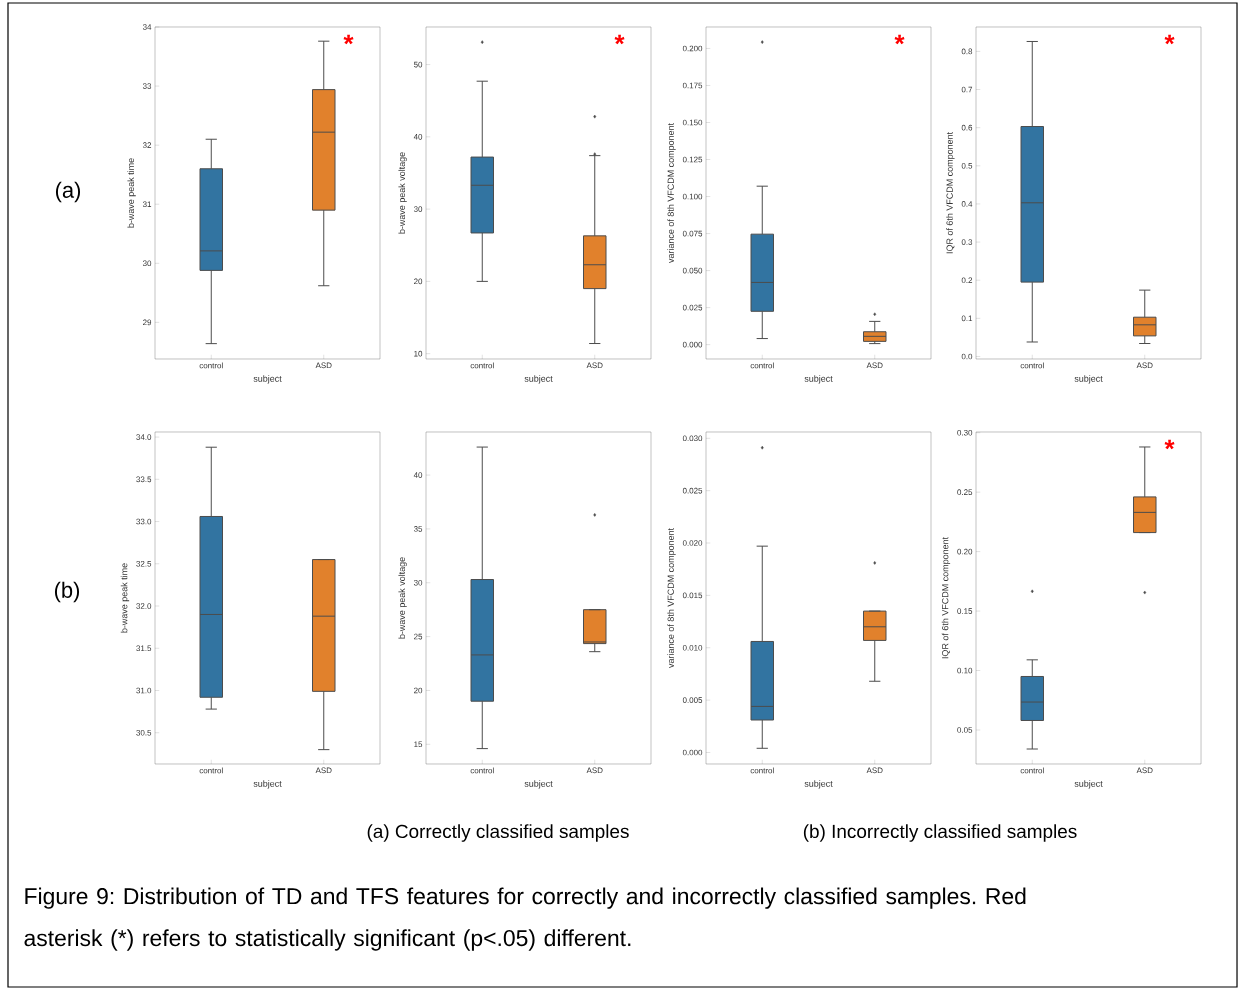 The width and height of the screenshot is (1244, 990). I want to click on text: (b) Incorrectly classified samples, so click(940, 833).